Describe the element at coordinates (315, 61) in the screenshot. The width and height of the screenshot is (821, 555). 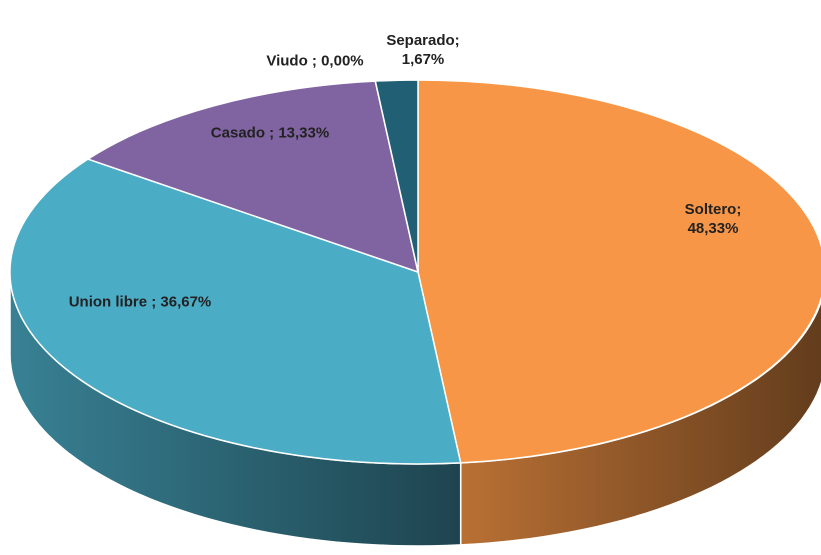
I see `data-label: Viudo ; 0,00%` at that location.